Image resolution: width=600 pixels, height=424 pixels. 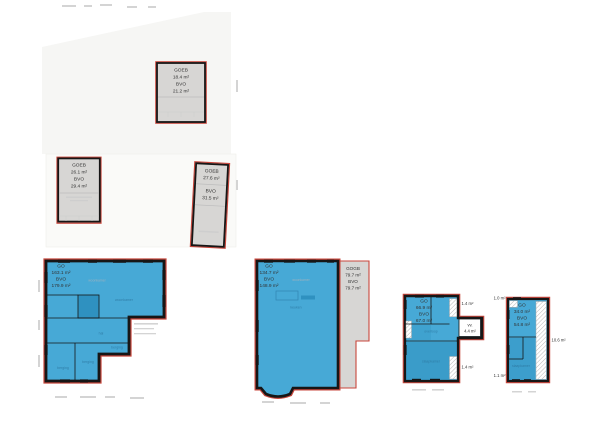 I want to click on goeb-box-left: GOEB 26.1 m² BVO 29.4 m², so click(x=79, y=190).